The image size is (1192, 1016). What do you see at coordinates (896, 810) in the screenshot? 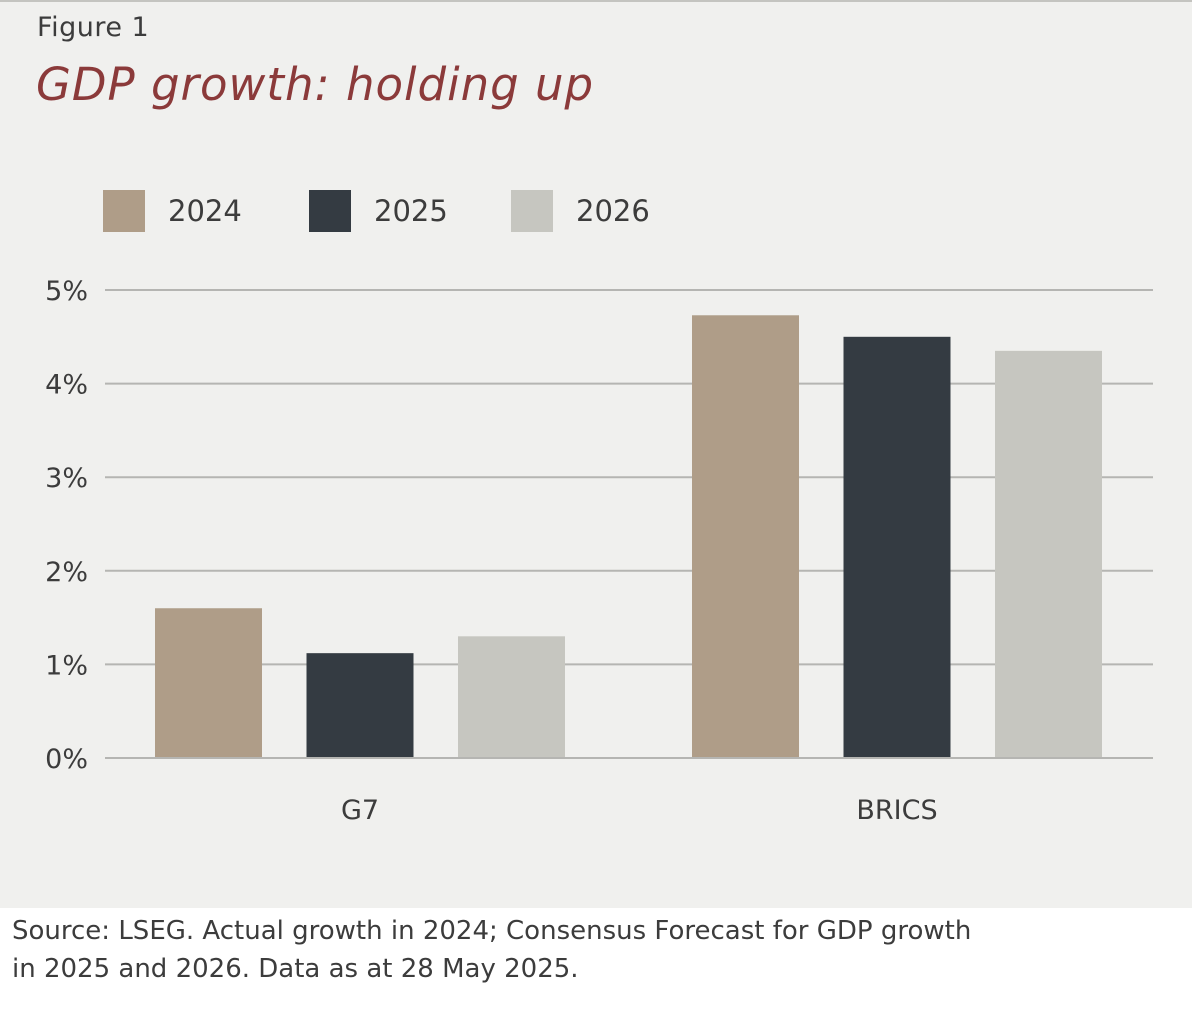
I see `x-category-label: BRICS` at bounding box center [896, 810].